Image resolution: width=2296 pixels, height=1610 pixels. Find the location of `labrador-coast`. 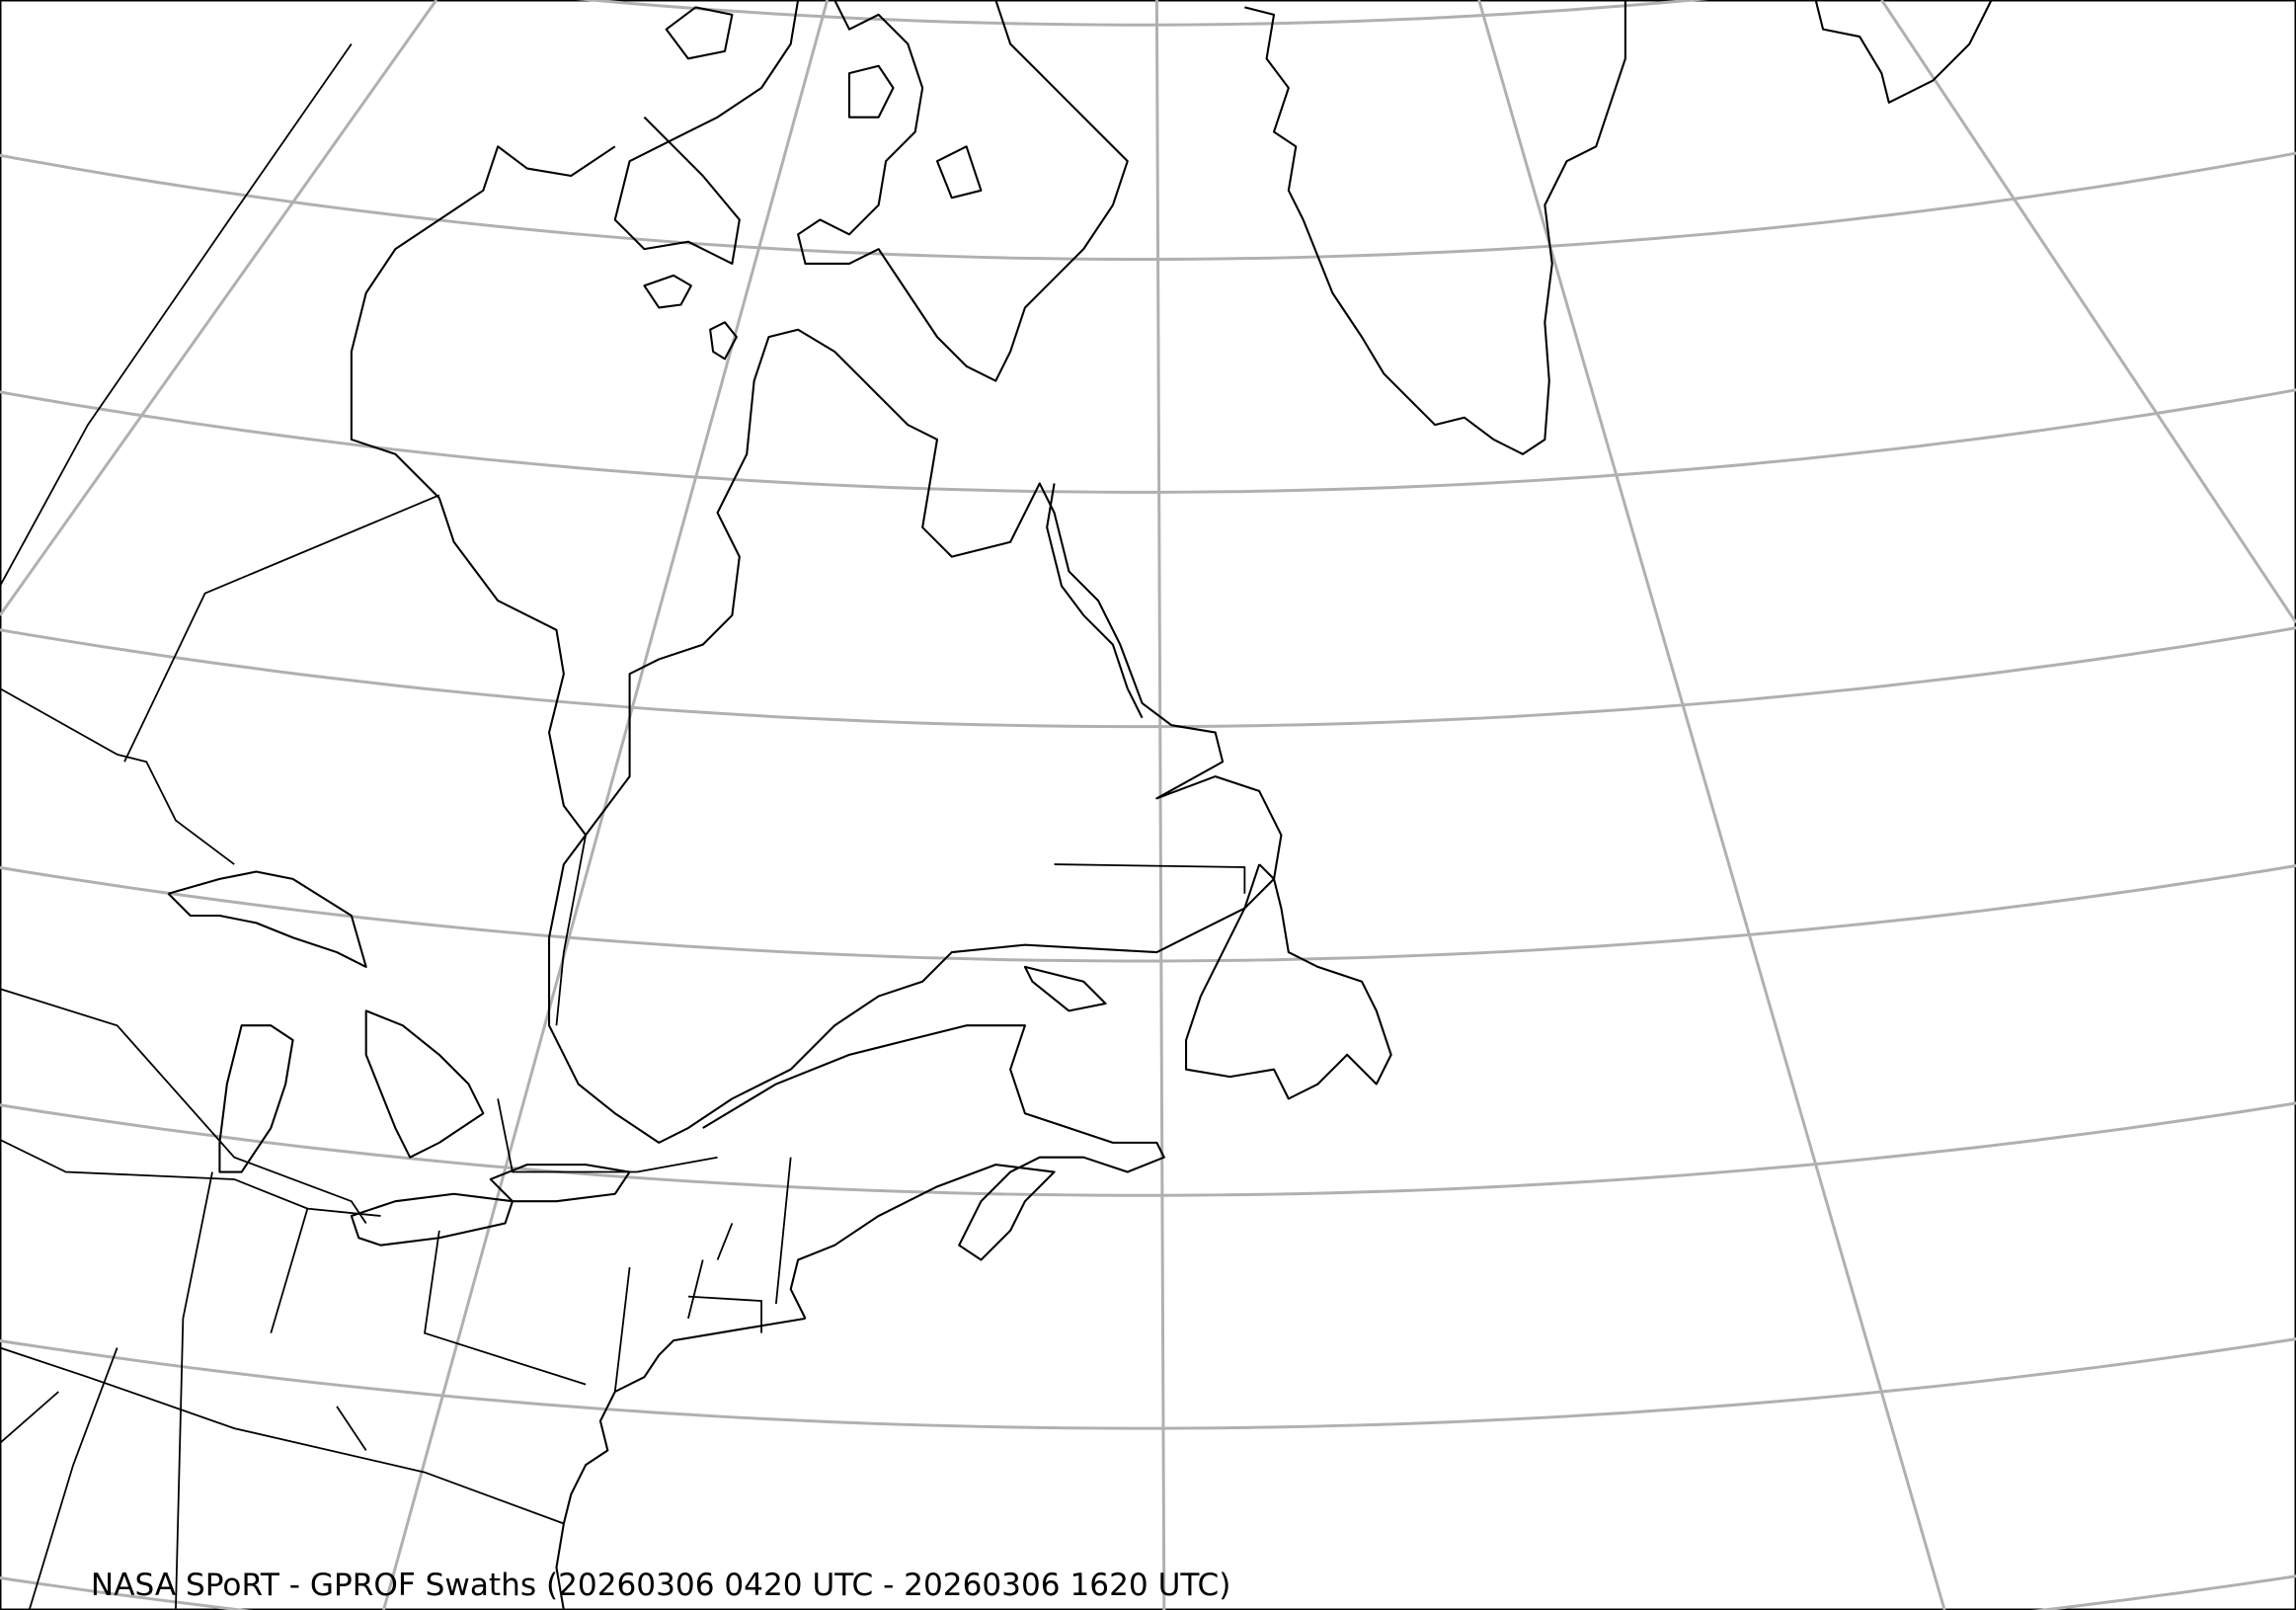

labrador-coast is located at coordinates (1095, 601).